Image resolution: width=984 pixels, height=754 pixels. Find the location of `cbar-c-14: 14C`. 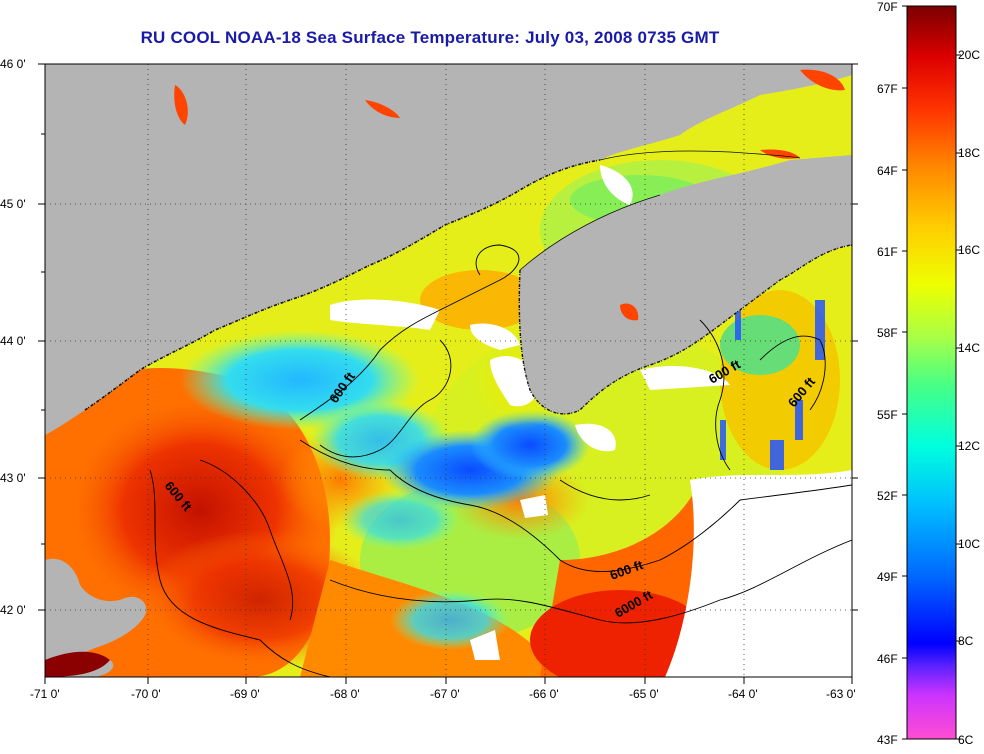

cbar-c-14: 14C is located at coordinates (969, 348).